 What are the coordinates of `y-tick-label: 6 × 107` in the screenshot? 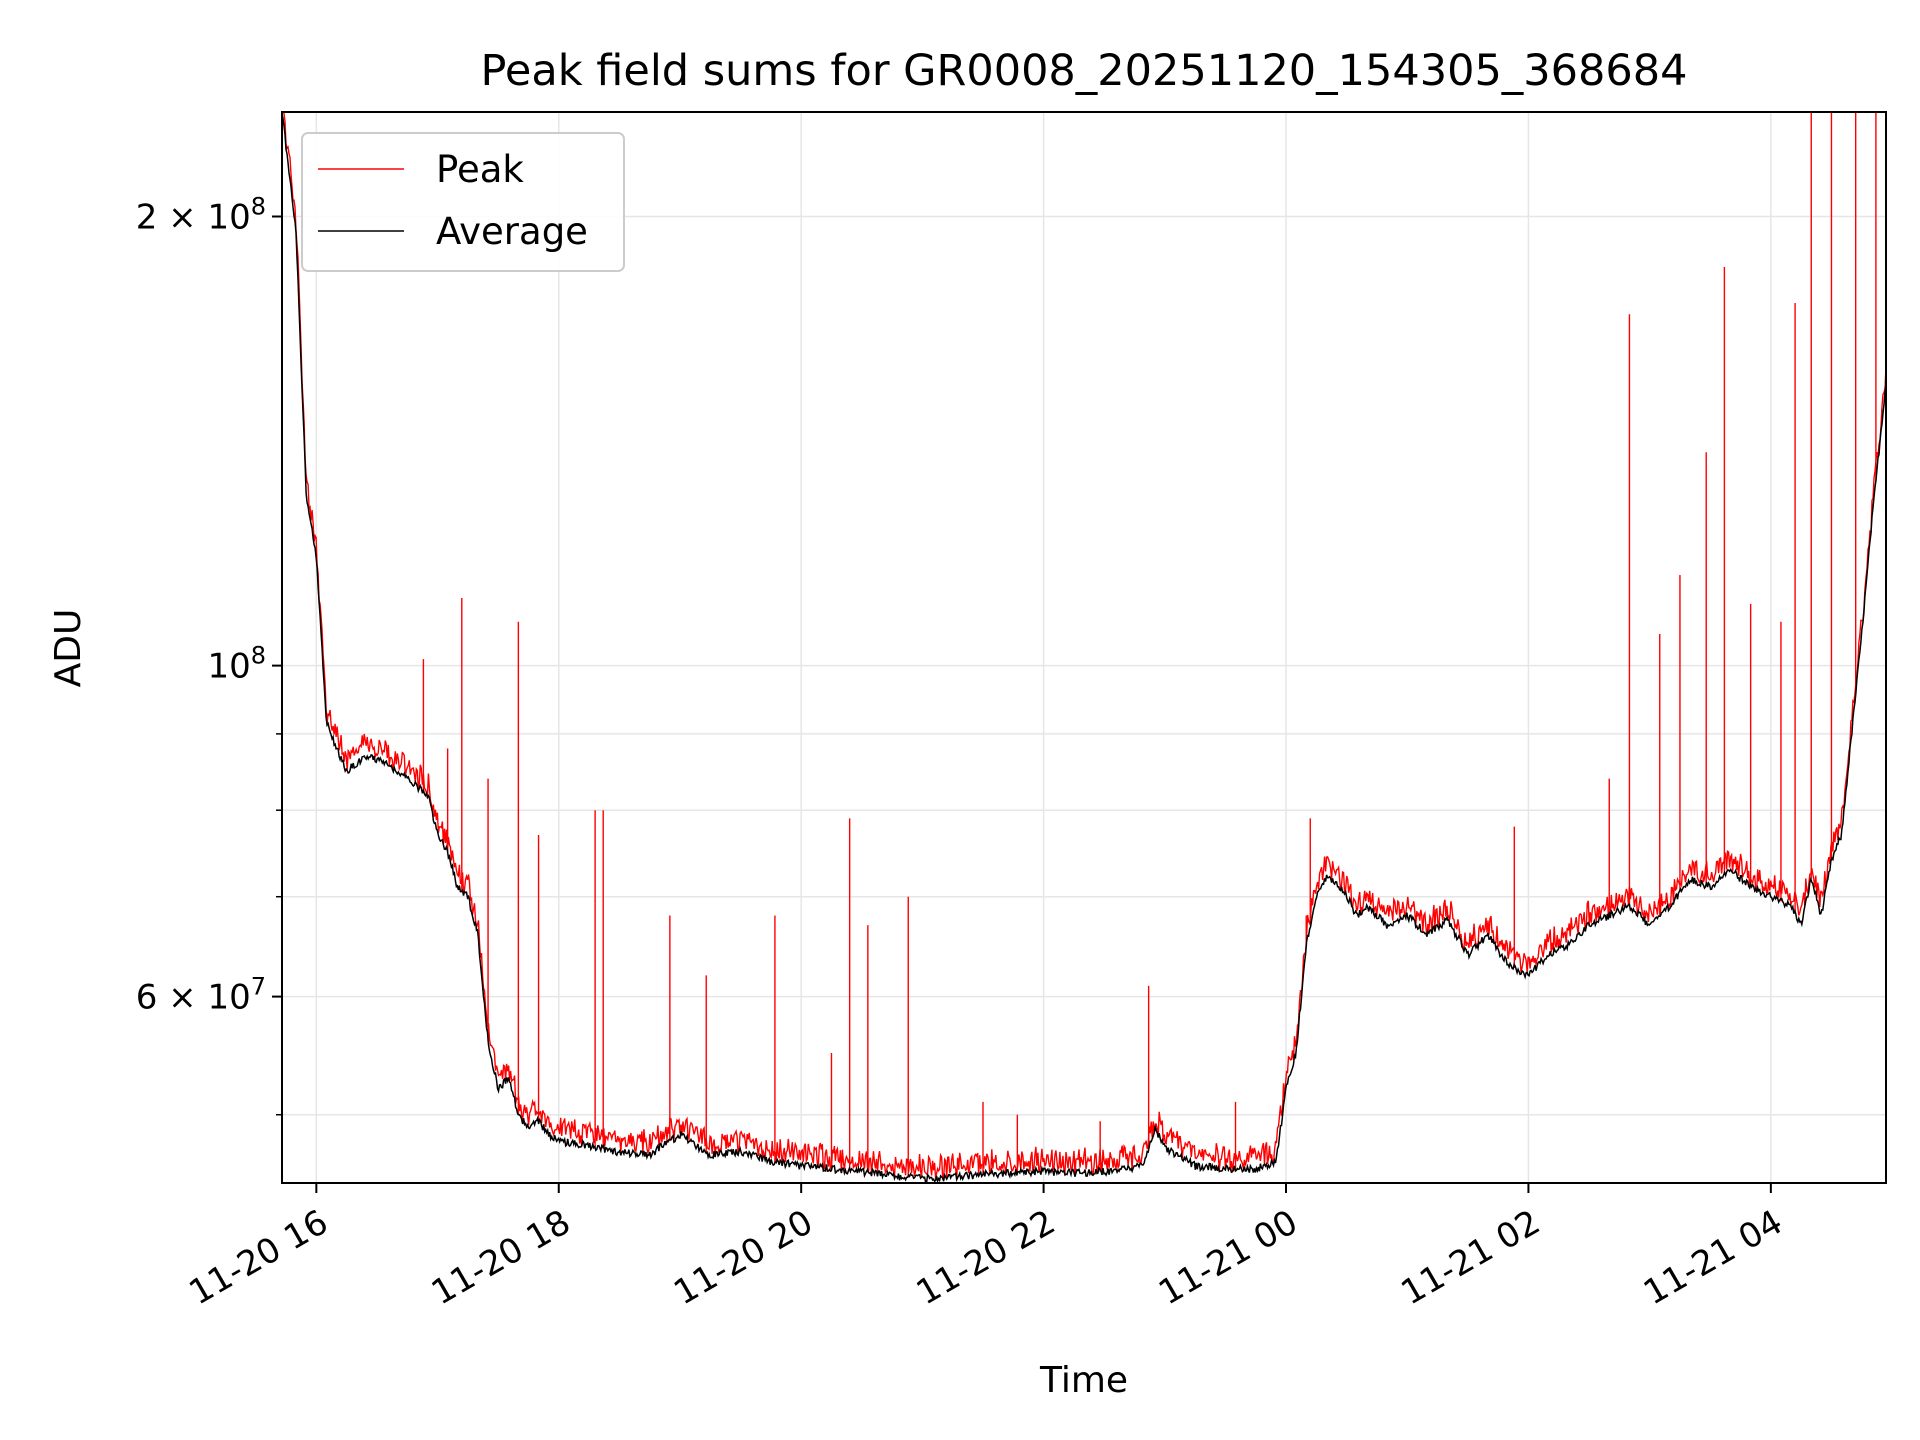 It's located at (201, 995).